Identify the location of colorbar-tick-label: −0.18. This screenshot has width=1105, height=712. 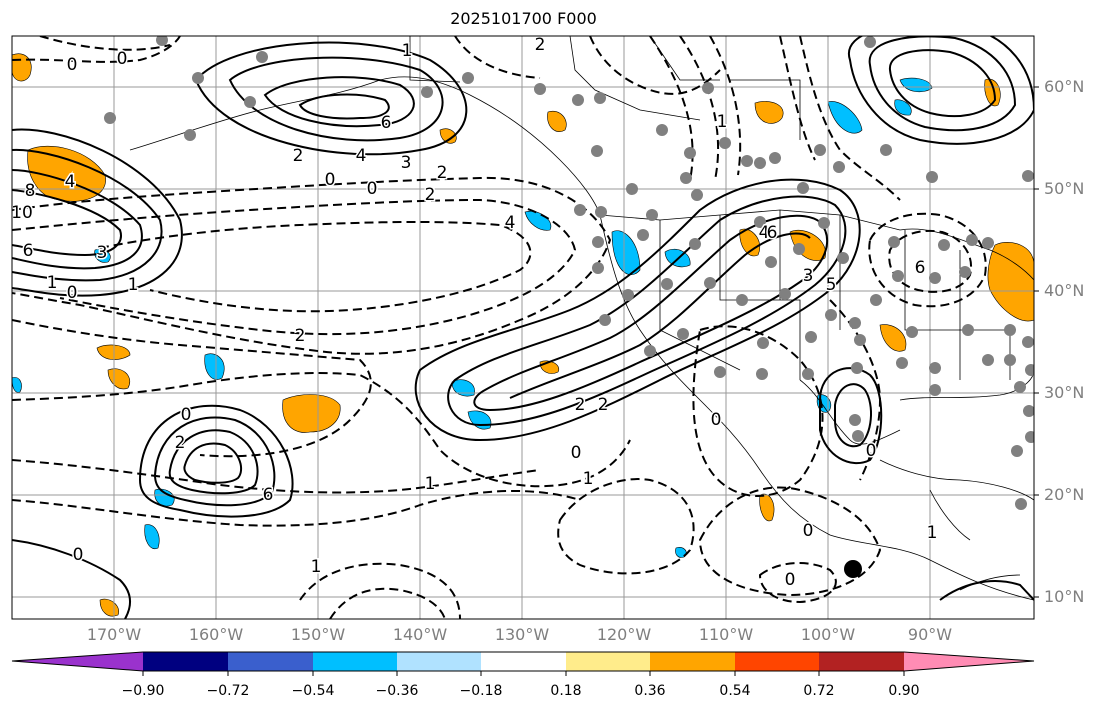
(481, 691).